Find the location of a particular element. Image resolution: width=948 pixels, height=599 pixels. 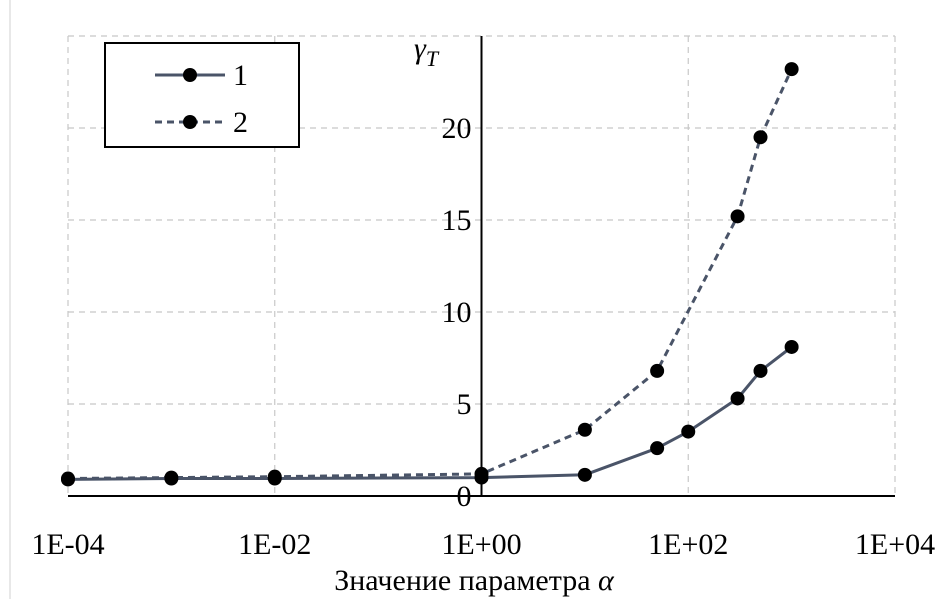

x-axis-symbol: α is located at coordinates (606, 580).